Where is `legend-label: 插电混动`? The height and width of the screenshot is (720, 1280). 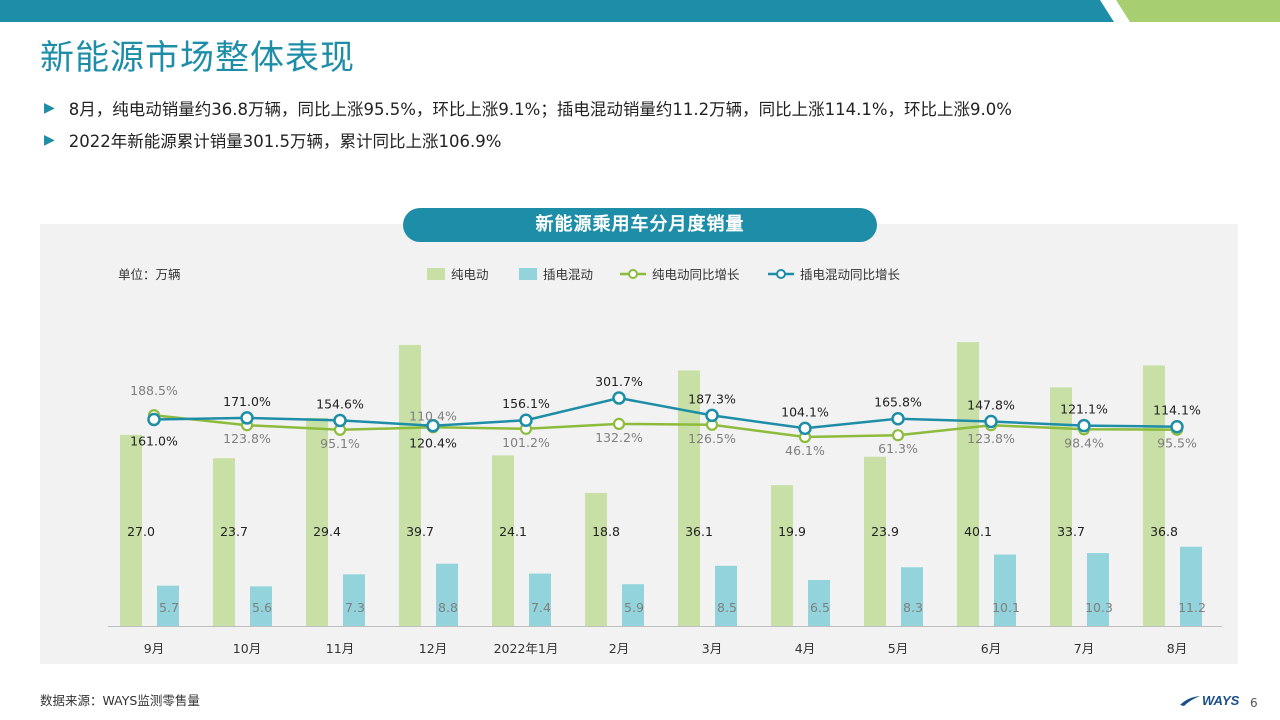
legend-label: 插电混动 is located at coordinates (568, 274).